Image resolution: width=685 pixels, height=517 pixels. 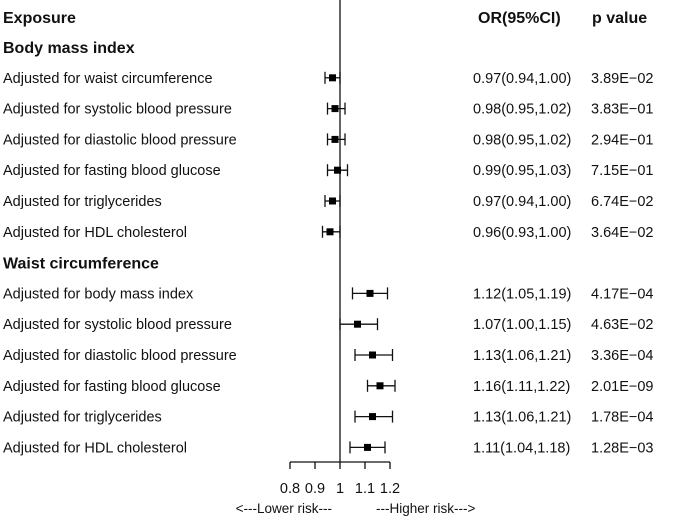 What do you see at coordinates (622, 110) in the screenshot?
I see `p-value: 3.83E−01` at bounding box center [622, 110].